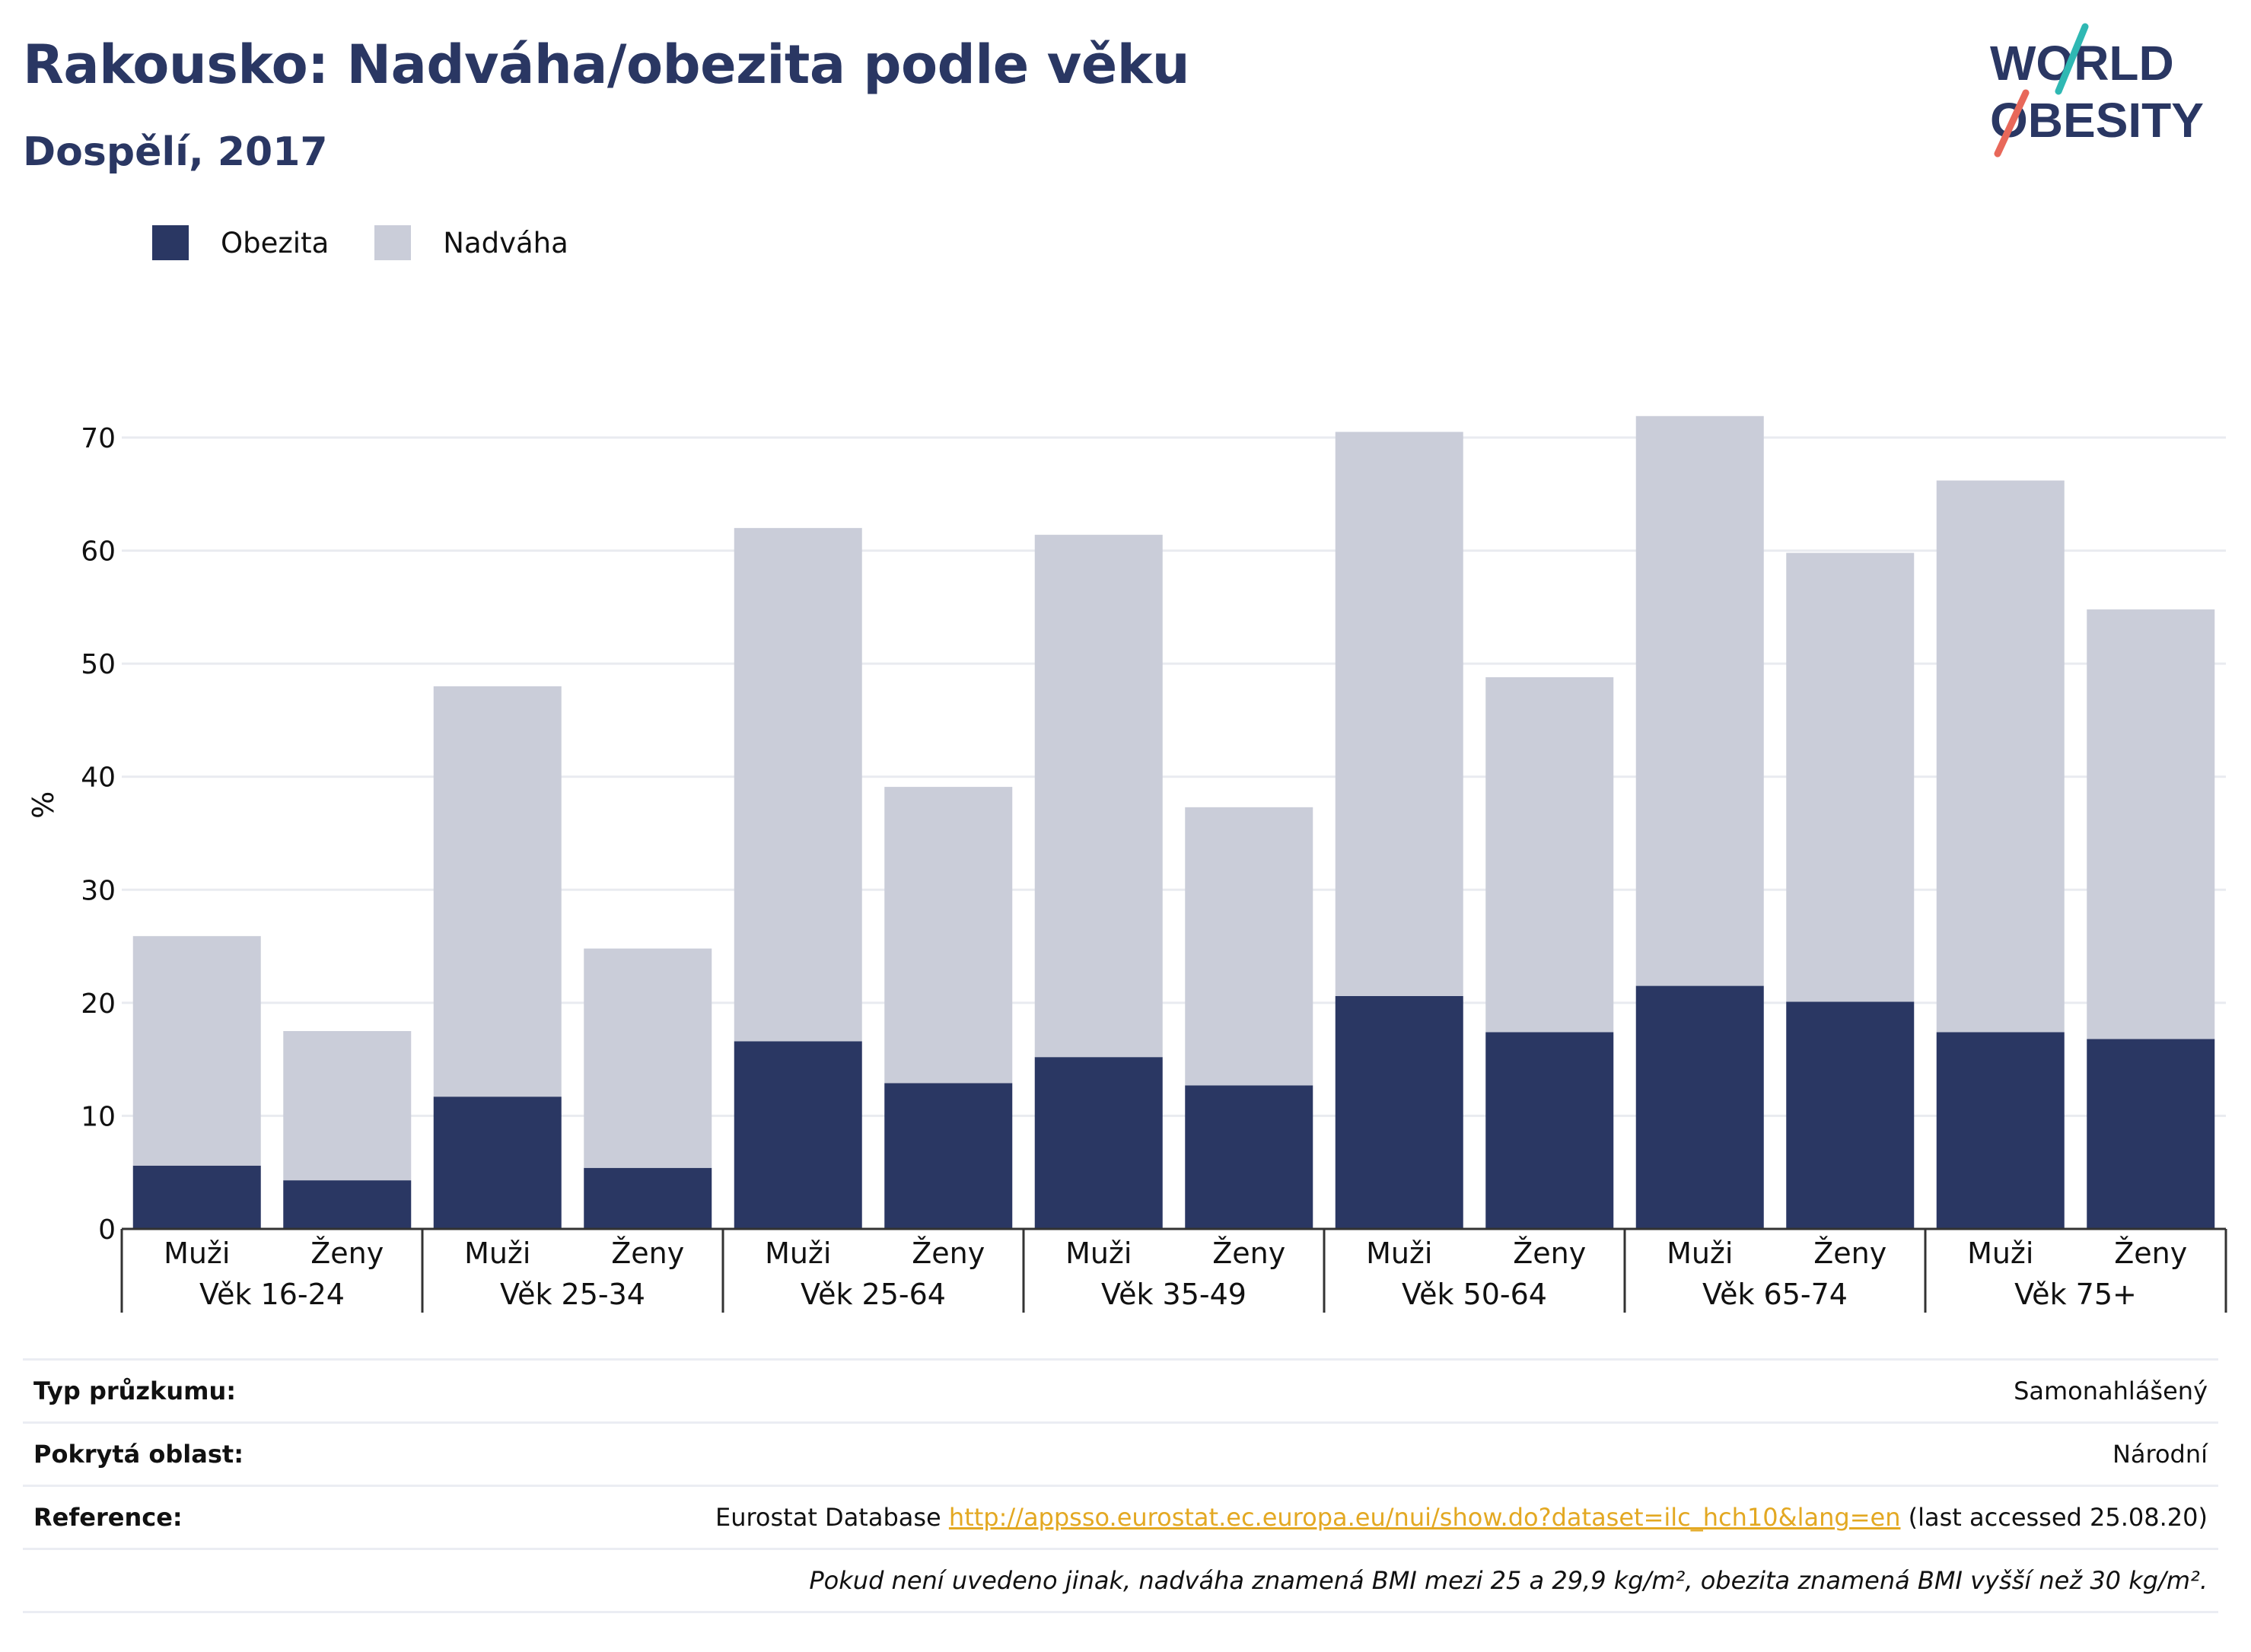 The height and width of the screenshot is (1652, 2251). Describe the element at coordinates (1775, 1294) in the screenshot. I see `x-group-label: Věk 65-74` at that location.